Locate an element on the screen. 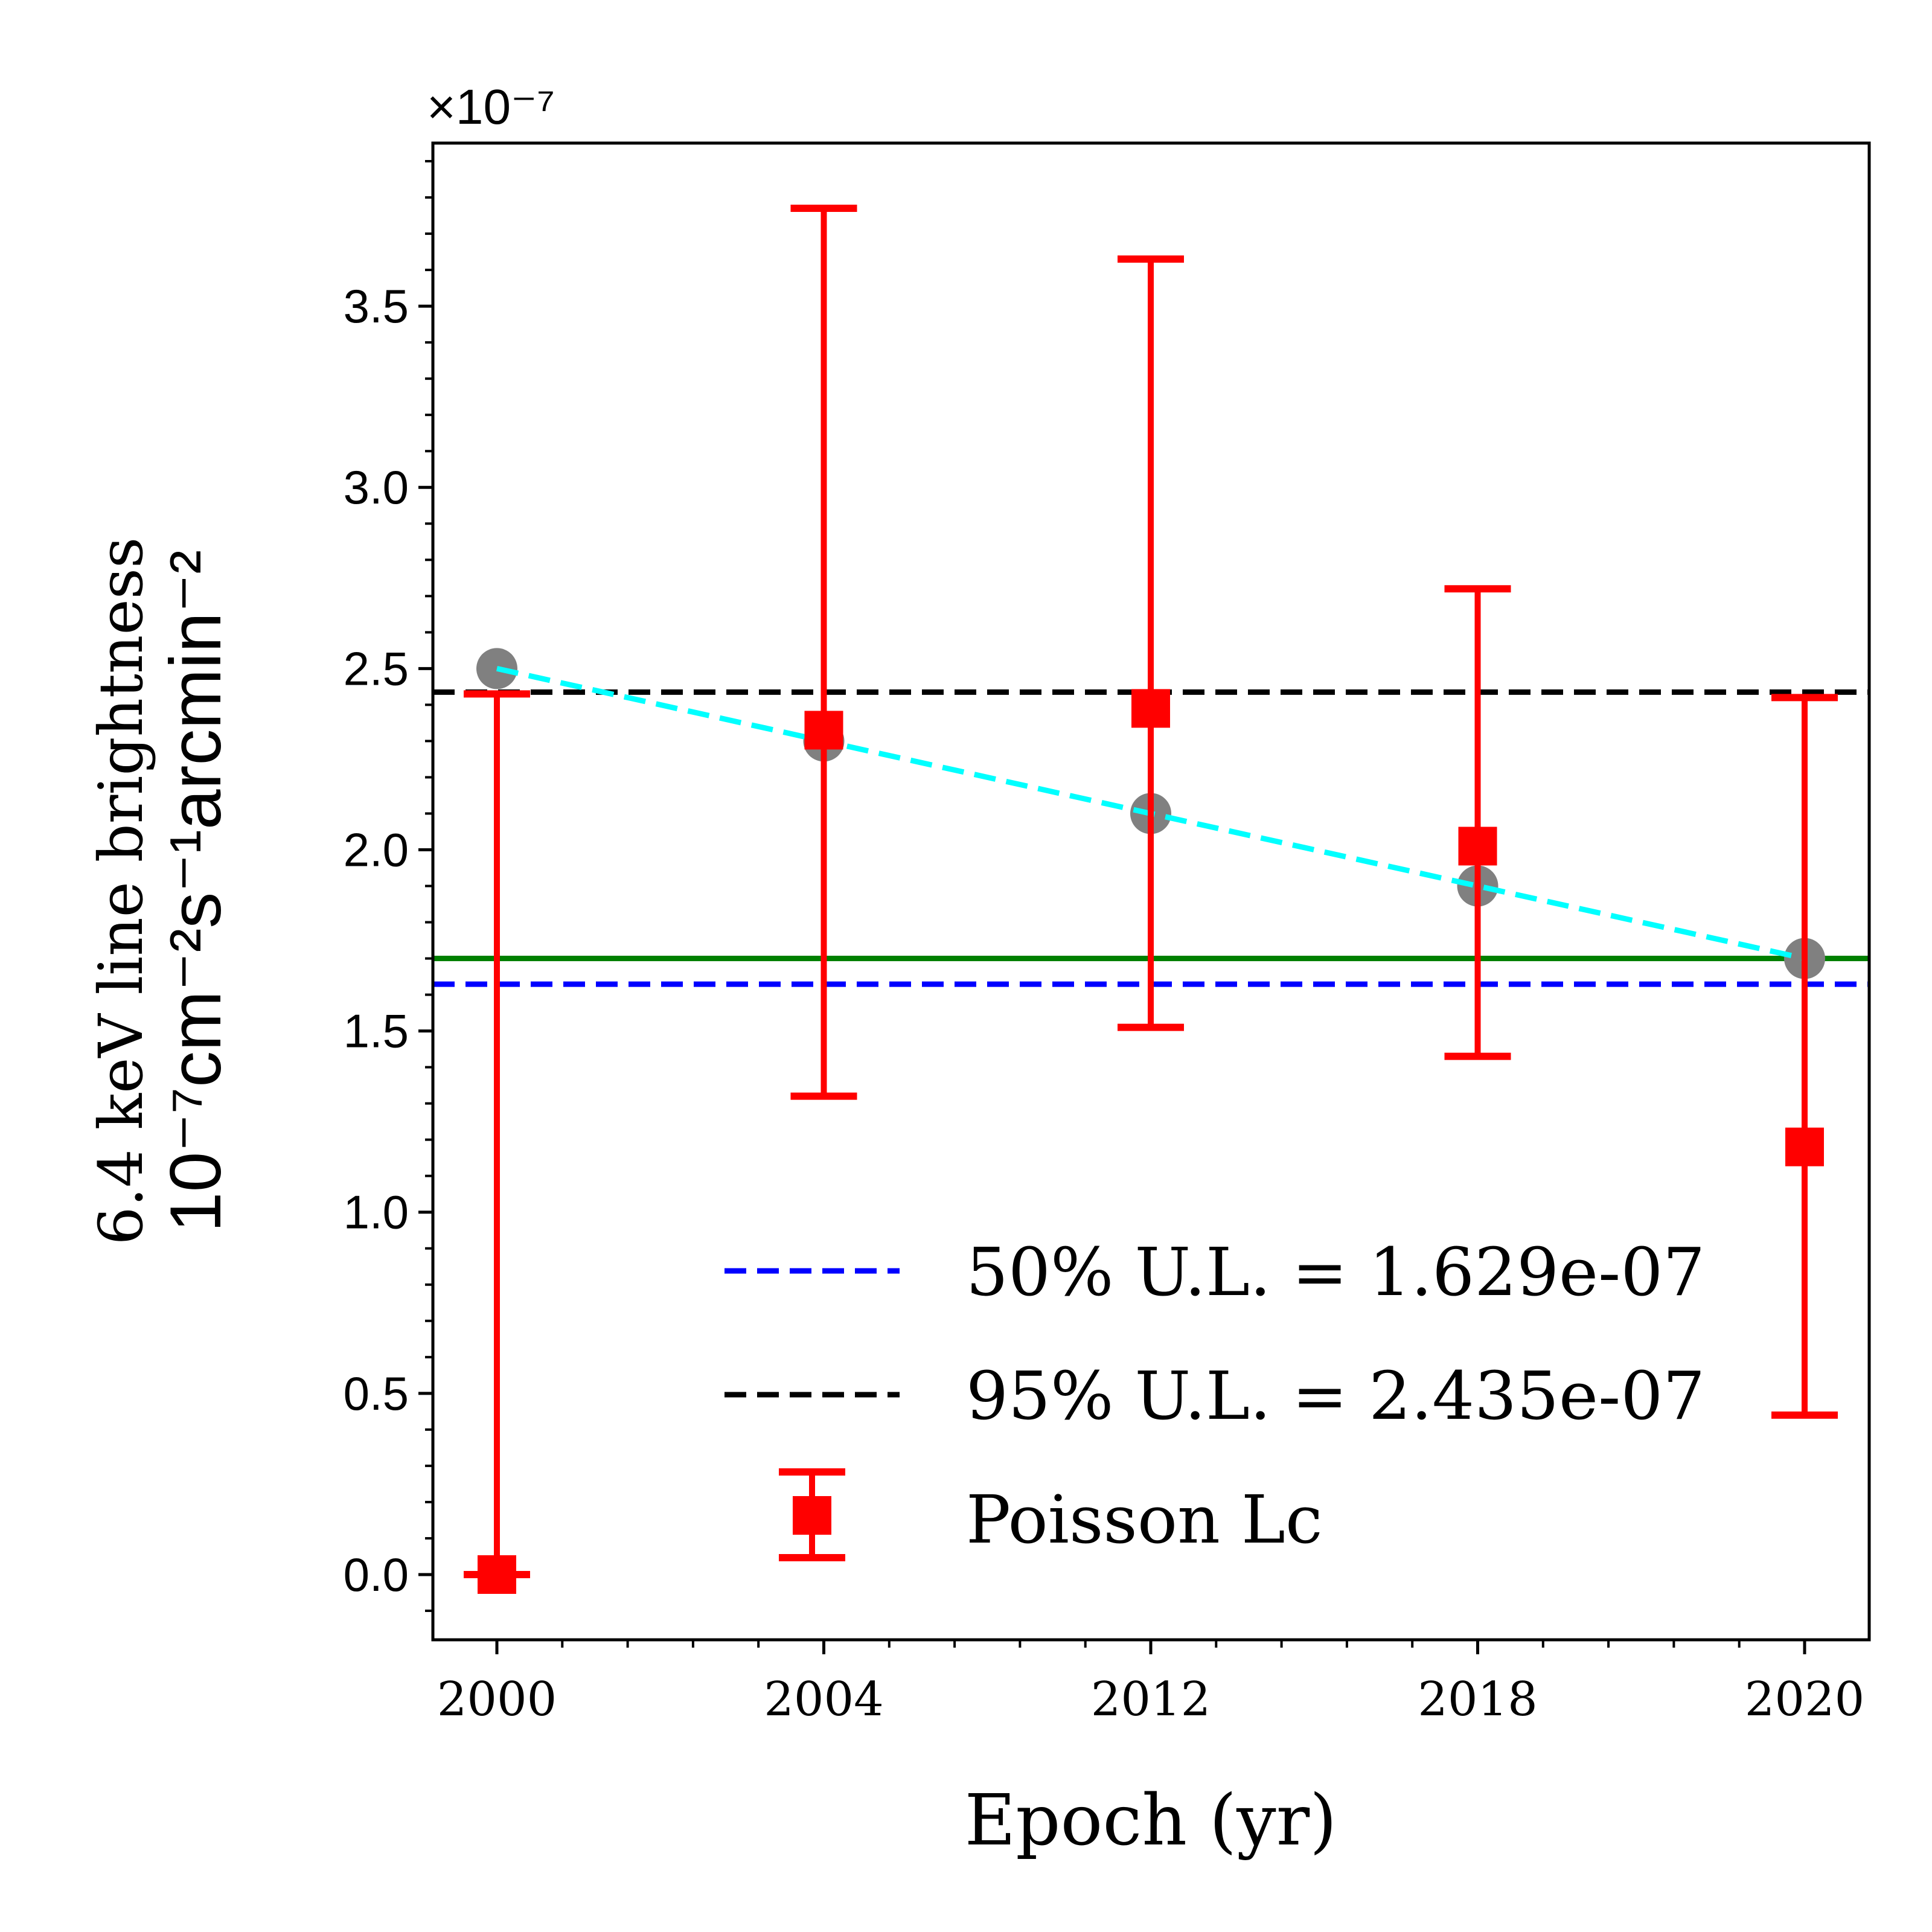  ytick-label: 2.5 is located at coordinates (376, 668).